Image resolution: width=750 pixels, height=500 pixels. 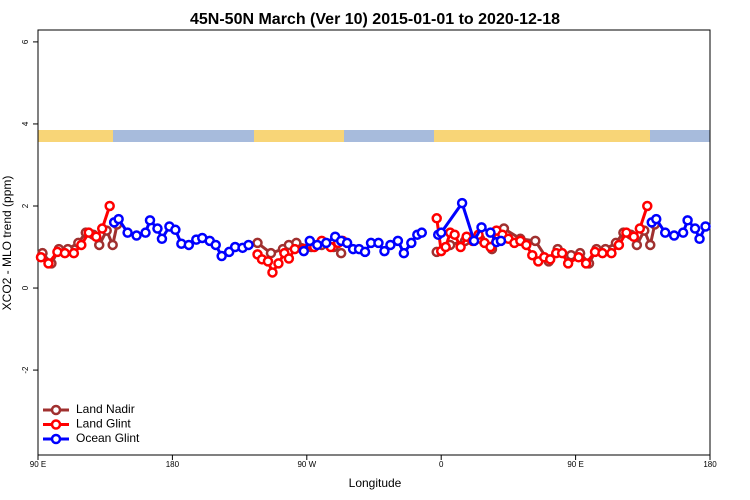 I want to click on y-axis-label: XCO2 - MLO trend (ppm), so click(x=7, y=243).